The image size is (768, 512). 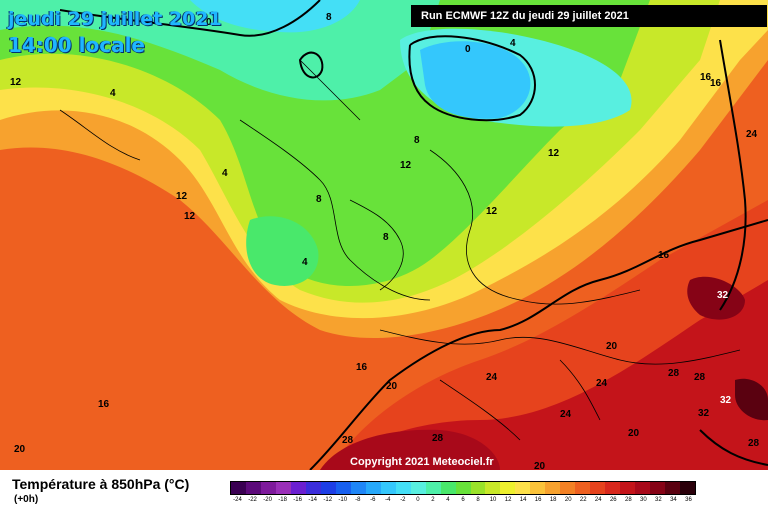 I want to click on scale-tick-label: 36, so click(x=688, y=500).